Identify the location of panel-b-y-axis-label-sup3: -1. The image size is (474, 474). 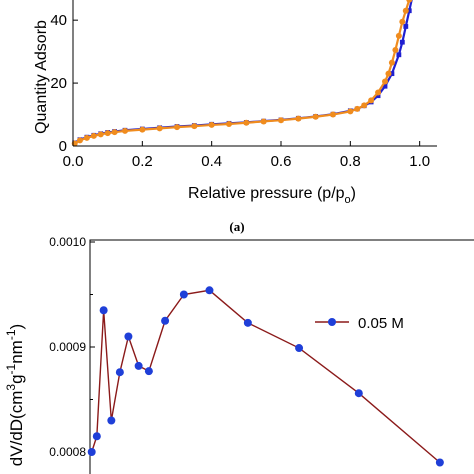
(11, 334).